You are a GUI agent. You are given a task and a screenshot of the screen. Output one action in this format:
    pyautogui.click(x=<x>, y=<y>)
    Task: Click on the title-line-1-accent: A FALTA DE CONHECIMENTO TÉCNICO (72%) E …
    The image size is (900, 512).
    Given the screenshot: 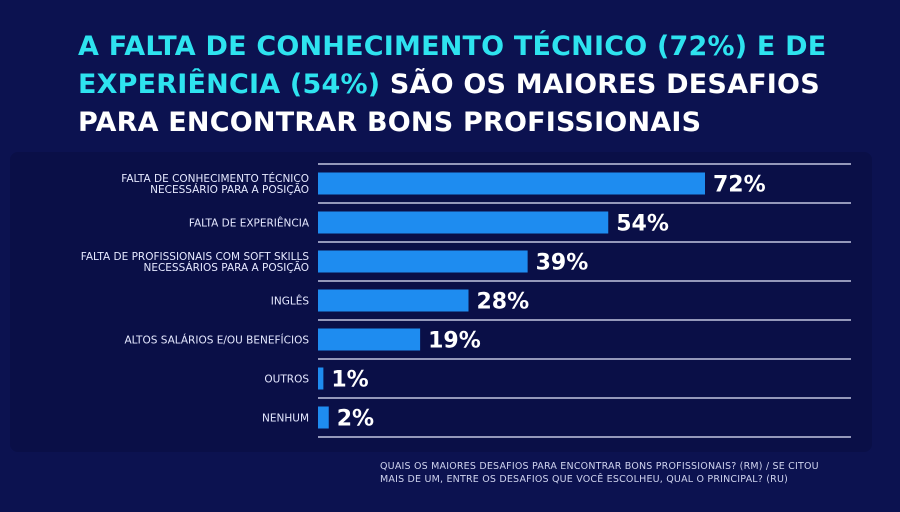 What is the action you would take?
    pyautogui.click(x=452, y=46)
    